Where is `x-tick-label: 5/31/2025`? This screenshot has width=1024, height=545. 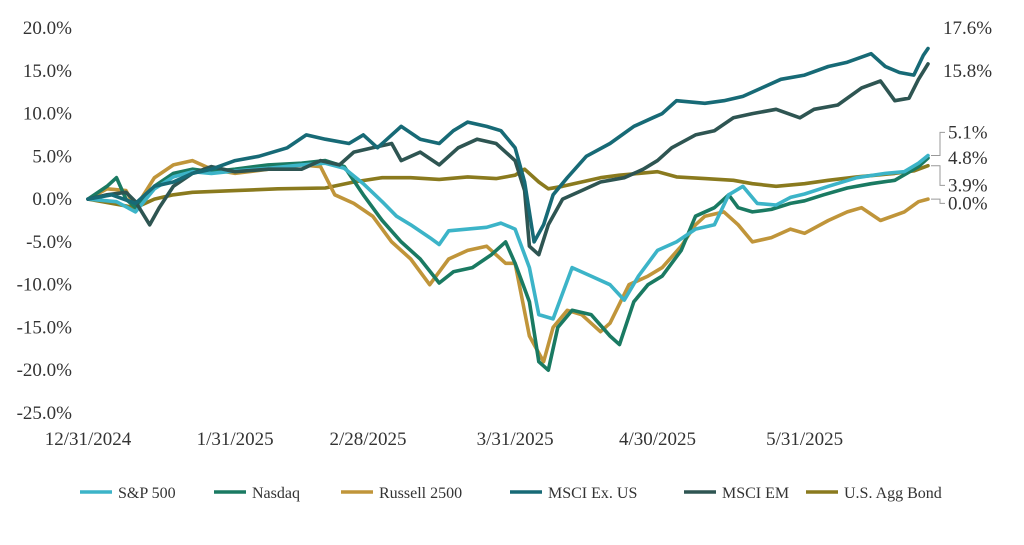 x-tick-label: 5/31/2025 is located at coordinates (804, 439).